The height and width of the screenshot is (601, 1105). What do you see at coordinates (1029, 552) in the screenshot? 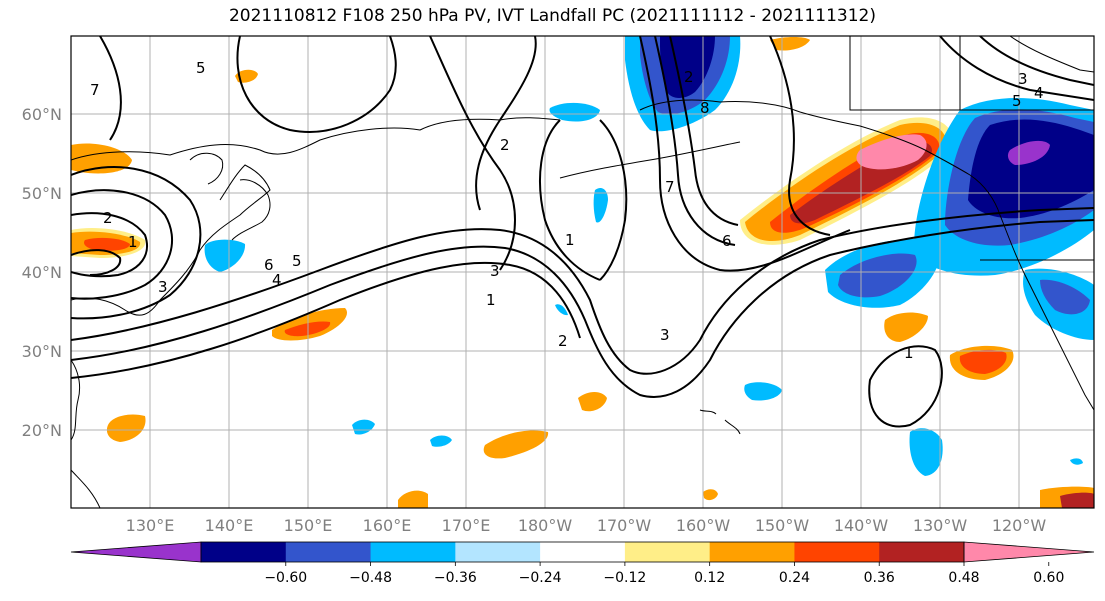
I see `colorbar-extend-max` at bounding box center [1029, 552].